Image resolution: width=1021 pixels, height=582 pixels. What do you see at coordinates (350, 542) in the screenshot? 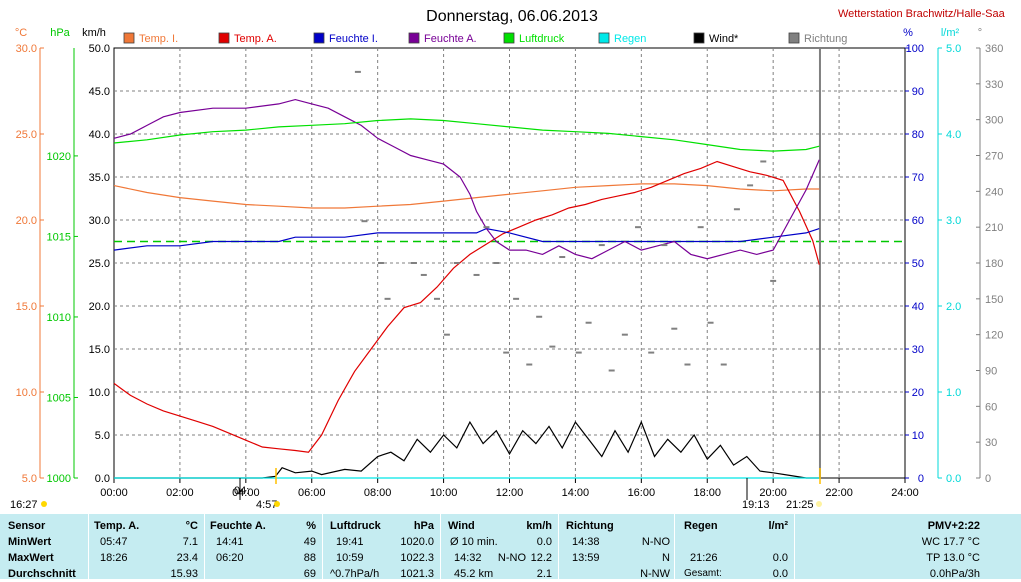
I see `pressure-min-time: 19:41` at bounding box center [350, 542].